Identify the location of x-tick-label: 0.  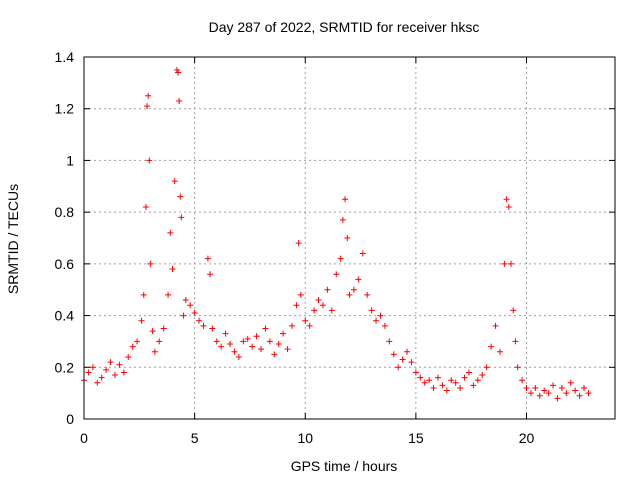
(84, 438).